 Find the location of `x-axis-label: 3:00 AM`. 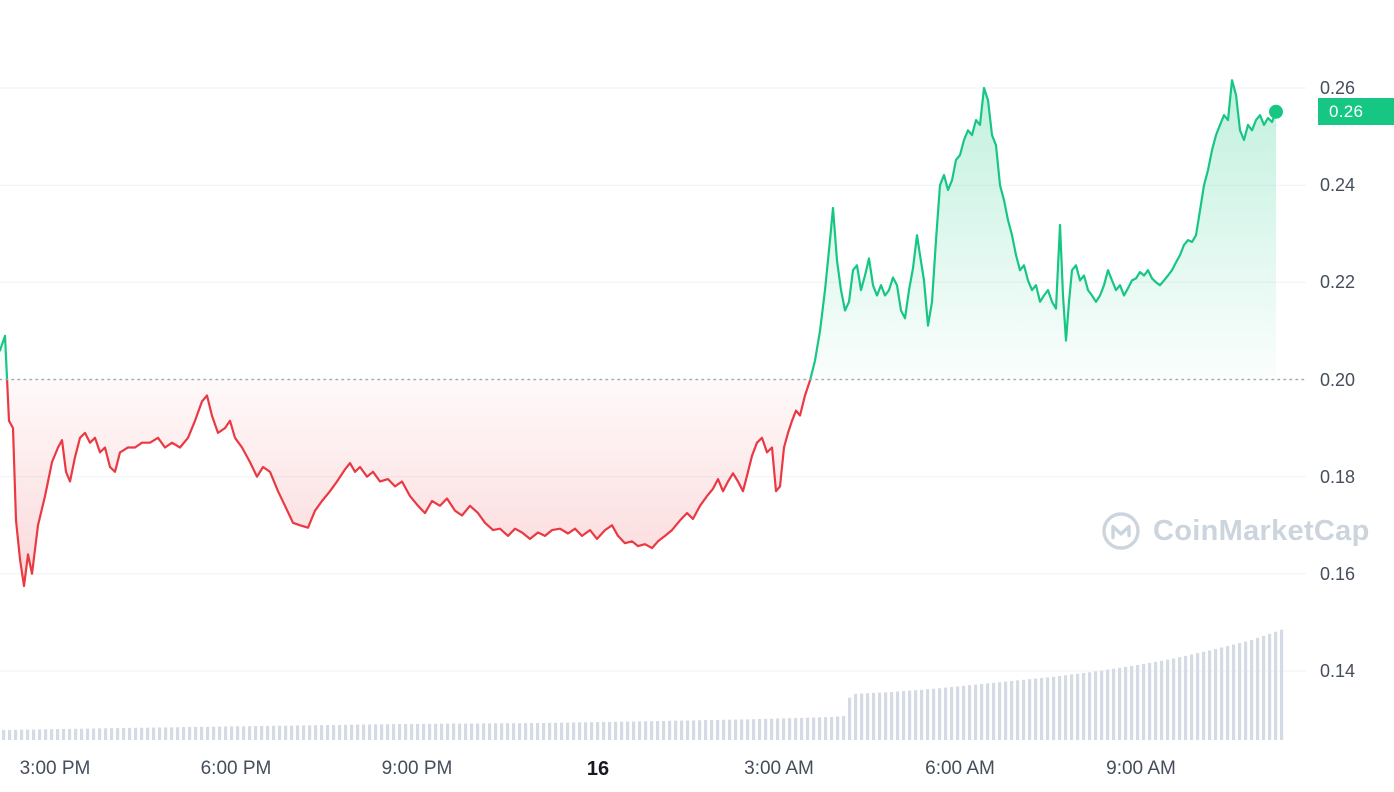

x-axis-label: 3:00 AM is located at coordinates (779, 768).